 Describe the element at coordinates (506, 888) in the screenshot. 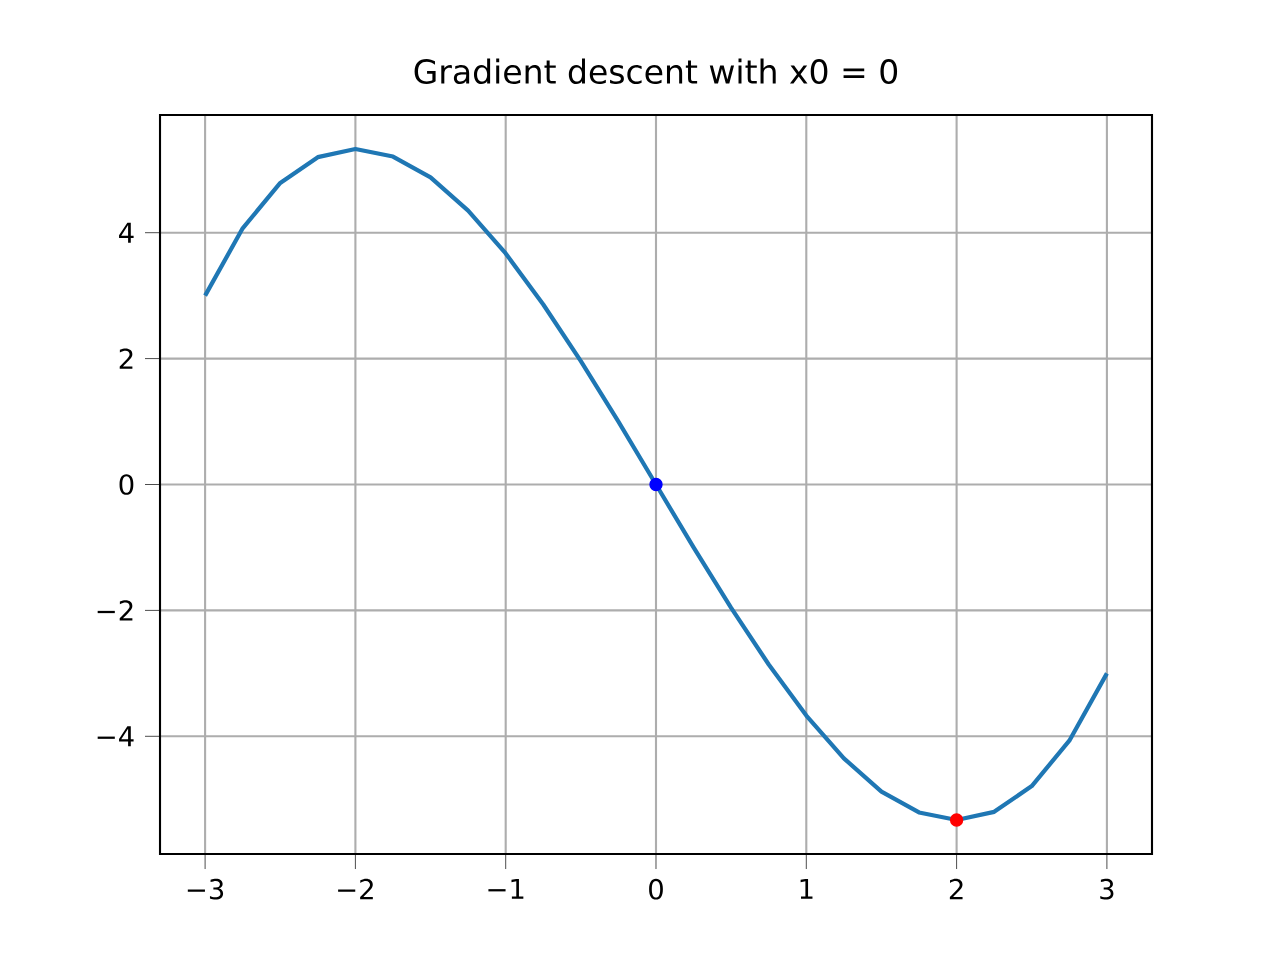

I see `x-tick-label: −1` at that location.